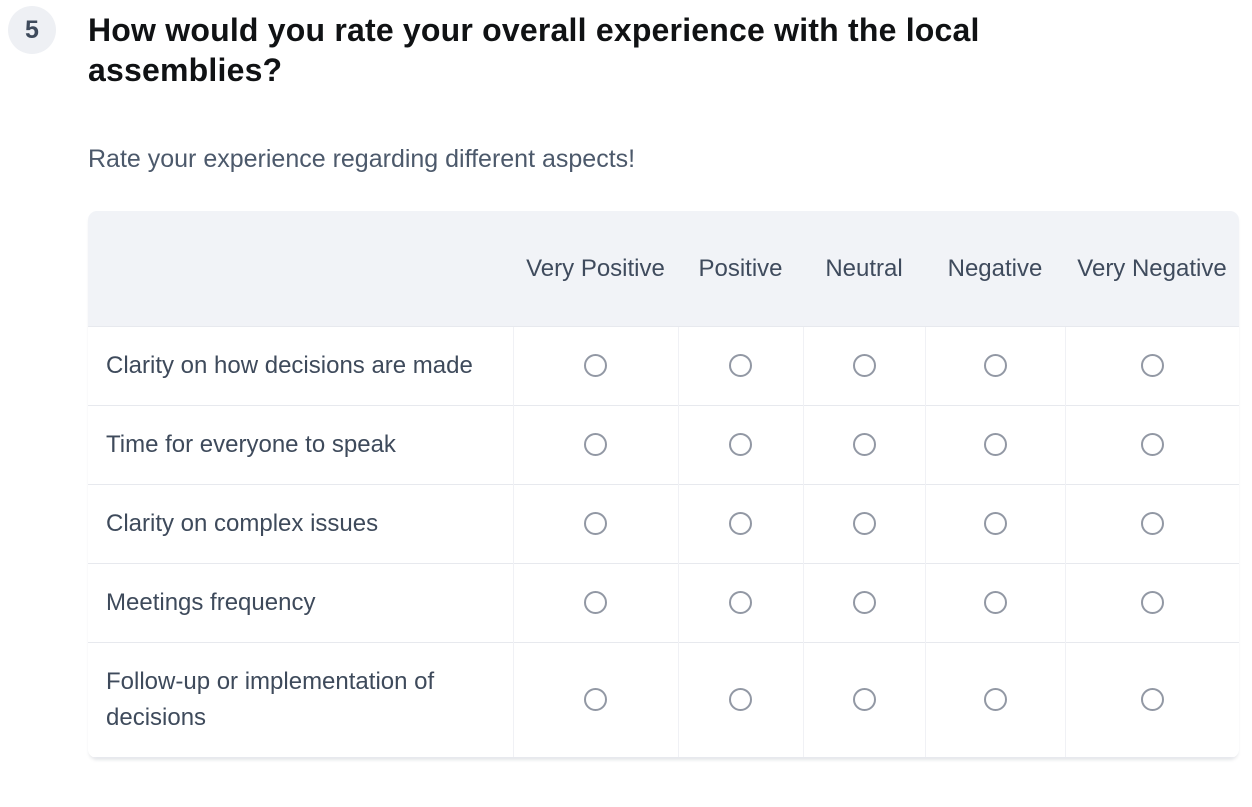 The width and height of the screenshot is (1252, 807). What do you see at coordinates (740, 268) in the screenshot?
I see `matrix-column-header: Positive` at bounding box center [740, 268].